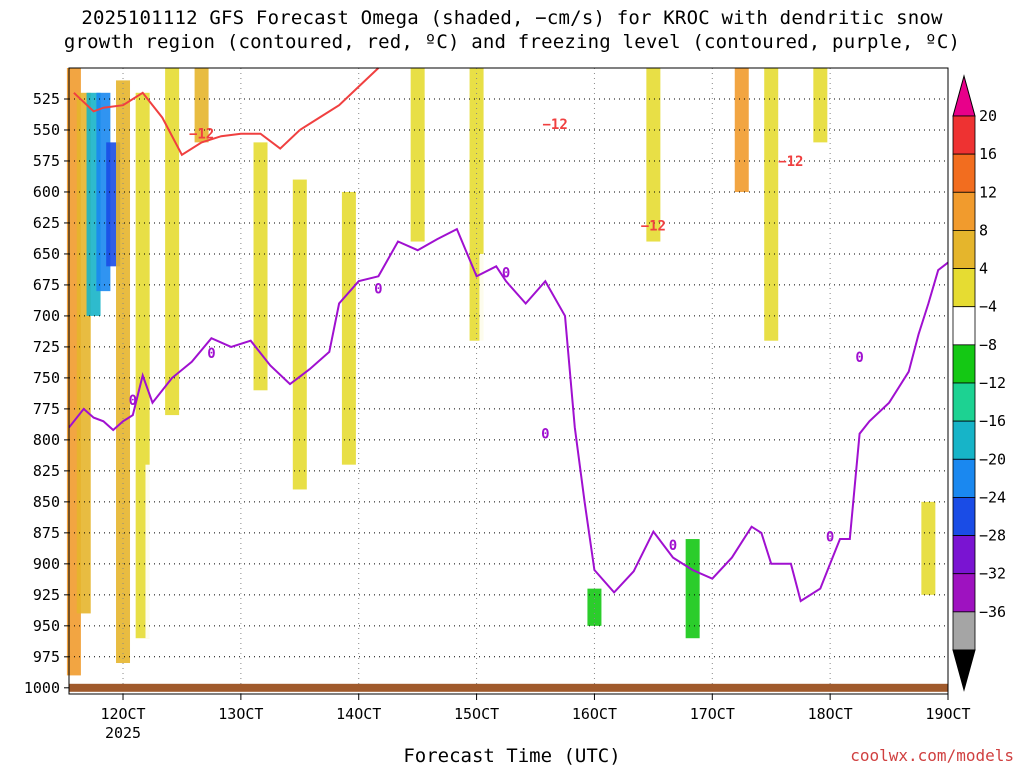 The height and width of the screenshot is (768, 1024). Describe the element at coordinates (46, 657) in the screenshot. I see `y-tick-label: 975` at that location.